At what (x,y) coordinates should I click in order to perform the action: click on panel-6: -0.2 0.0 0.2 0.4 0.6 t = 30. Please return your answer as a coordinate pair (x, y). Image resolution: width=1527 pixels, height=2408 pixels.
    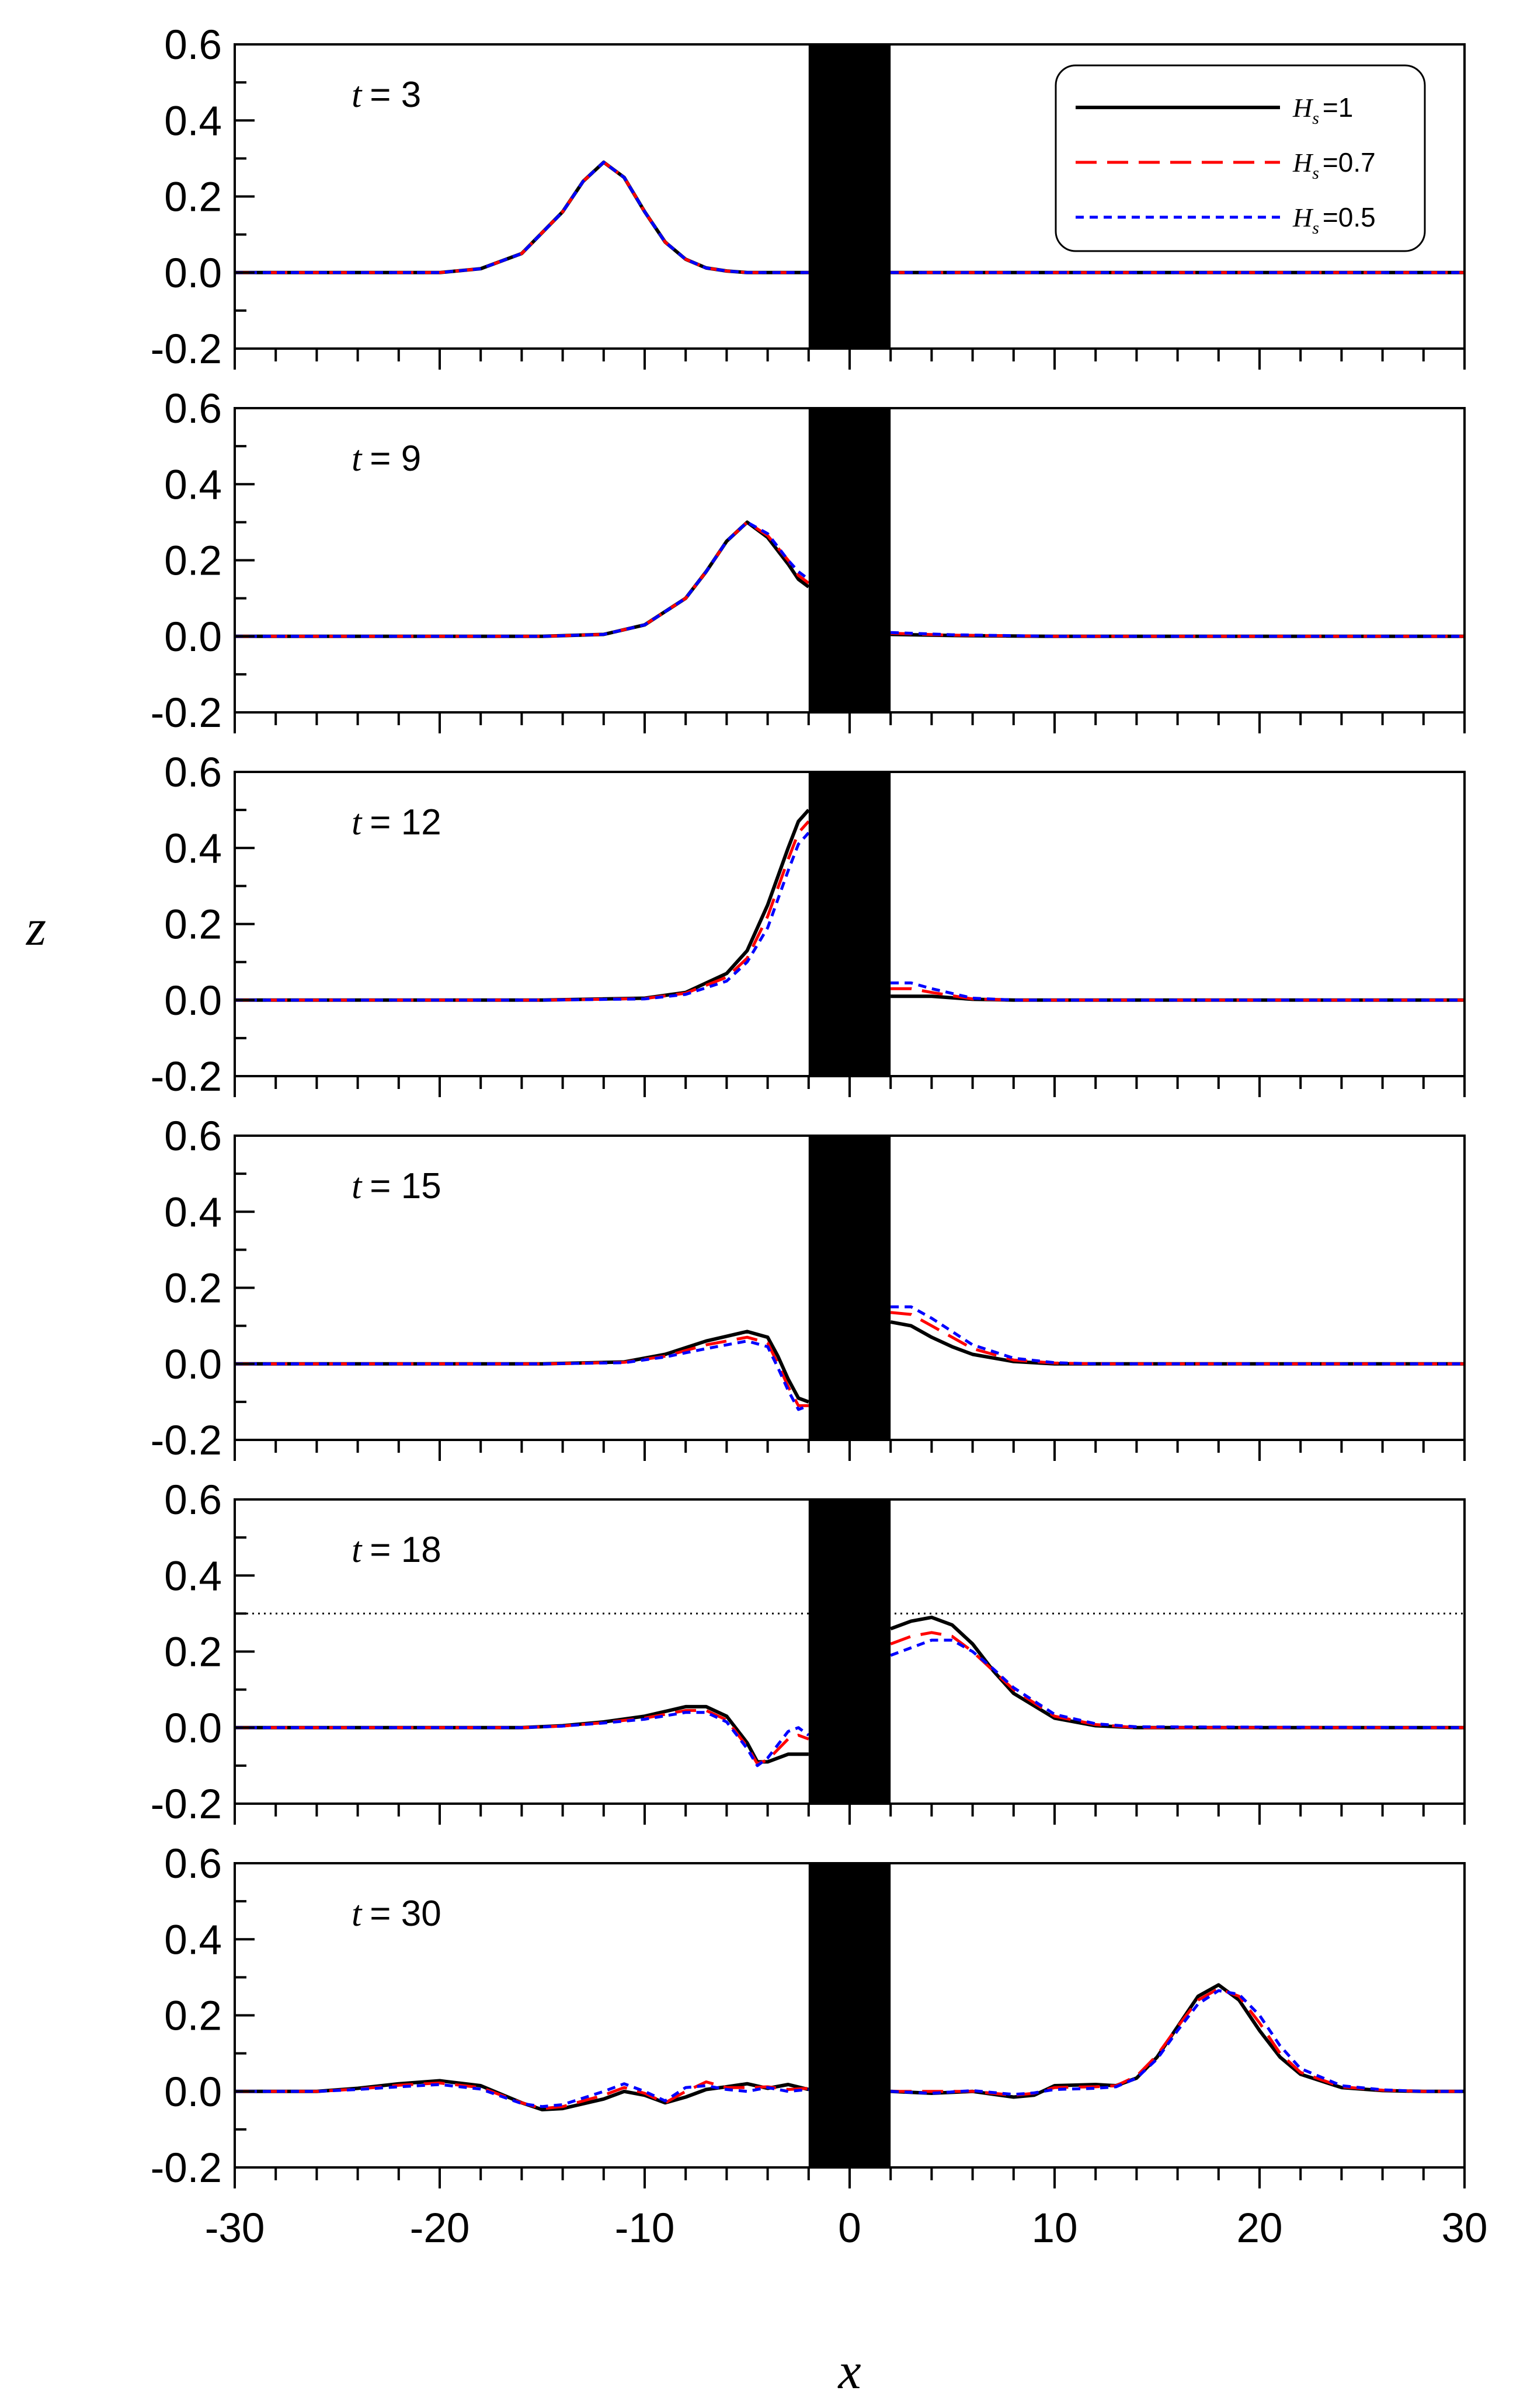
    Looking at the image, I should click on (808, 2016).